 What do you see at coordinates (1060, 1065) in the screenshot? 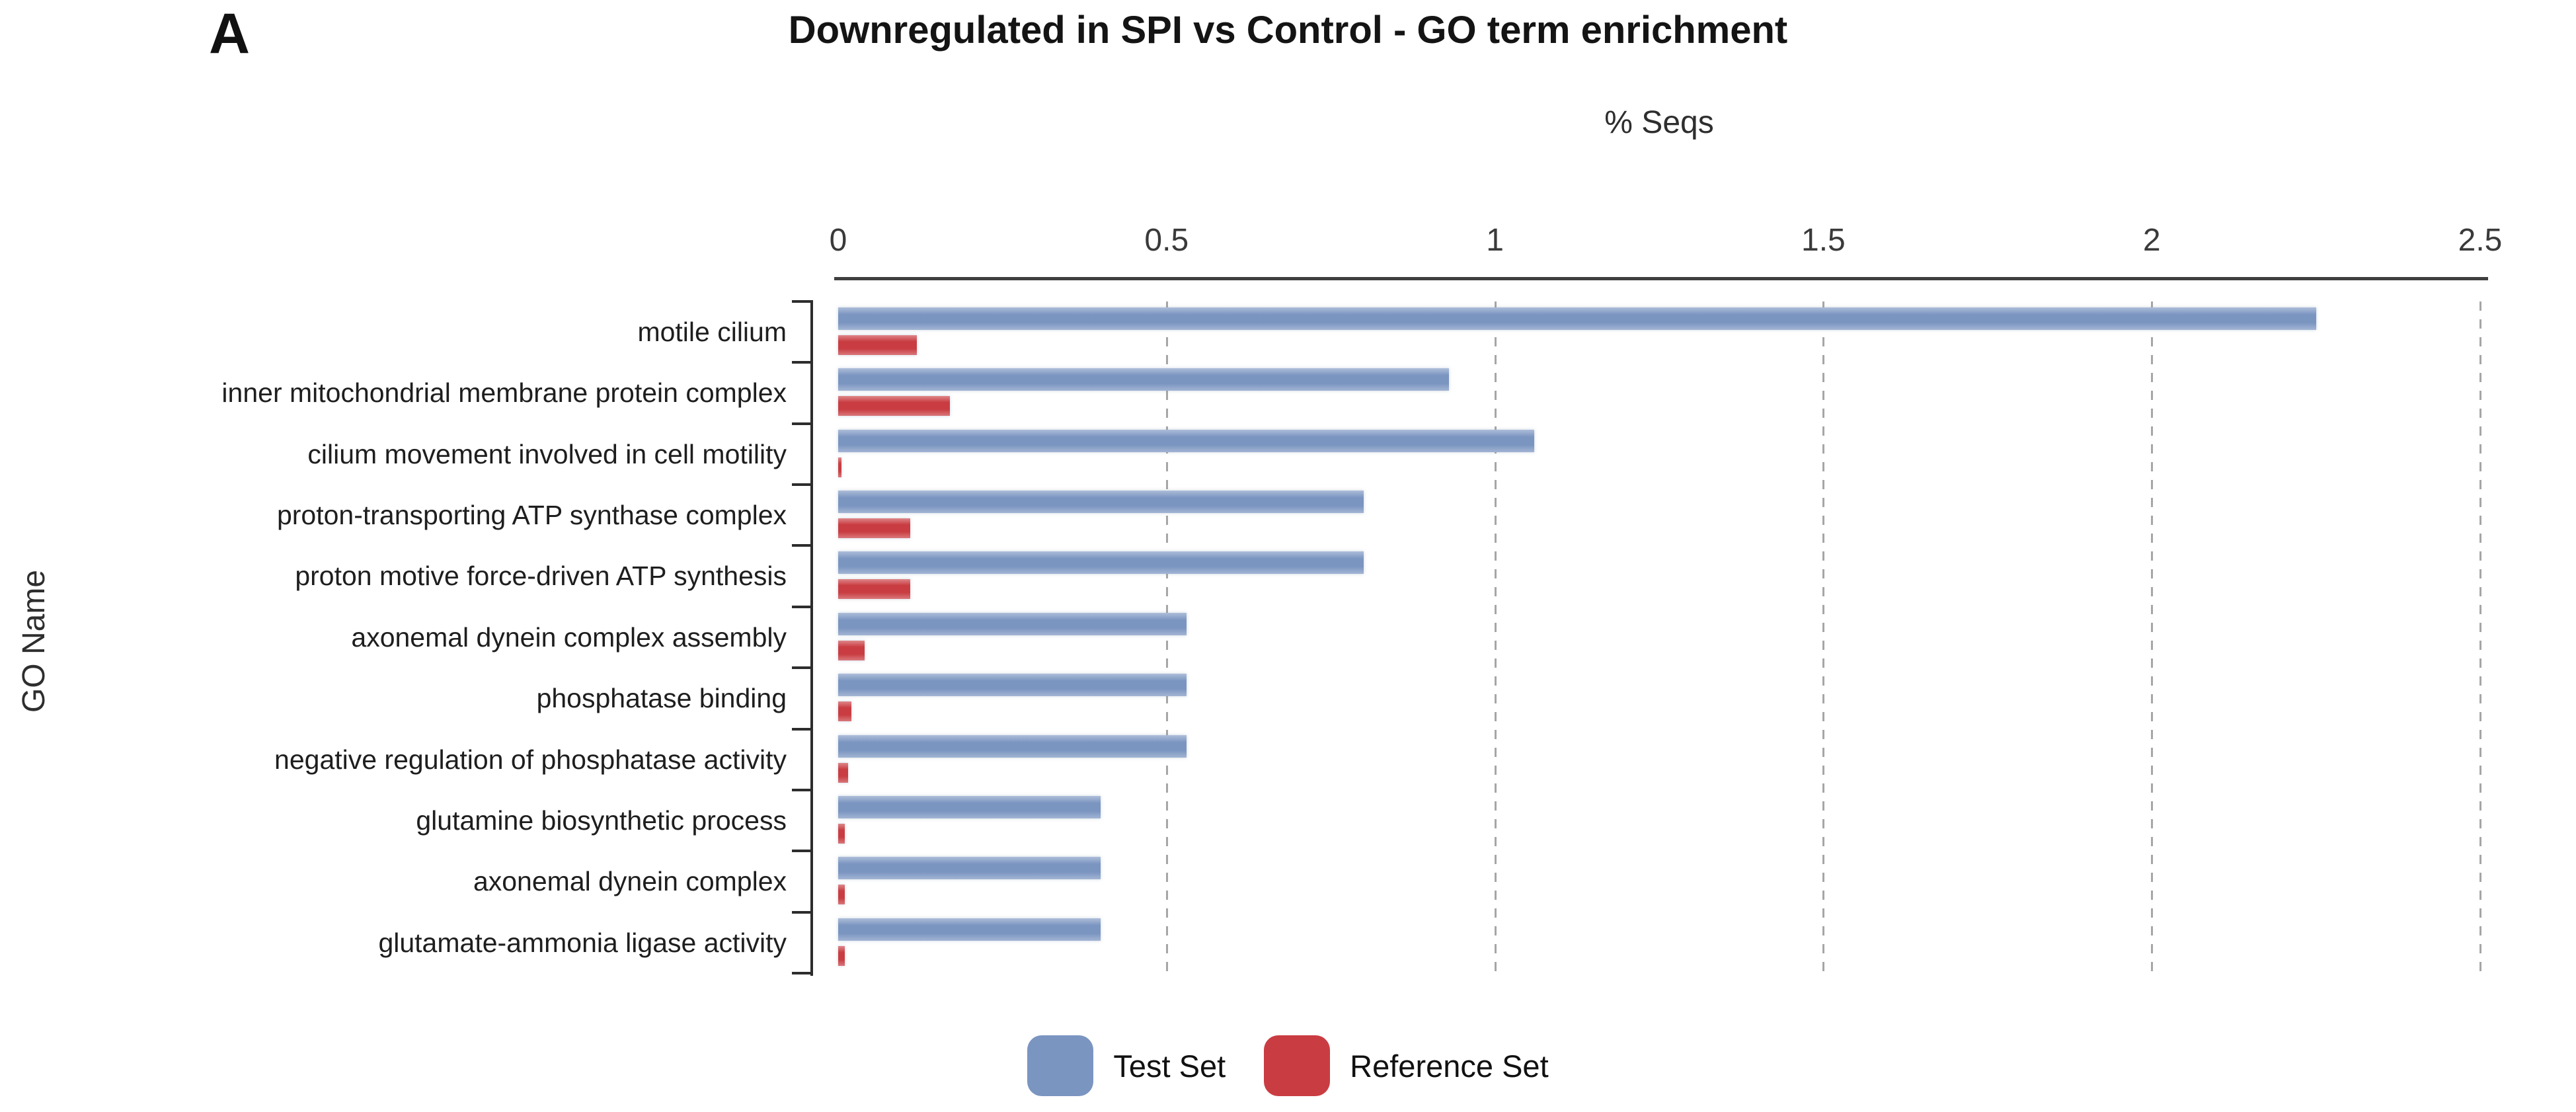
I see `test-set-swatch-icon` at bounding box center [1060, 1065].